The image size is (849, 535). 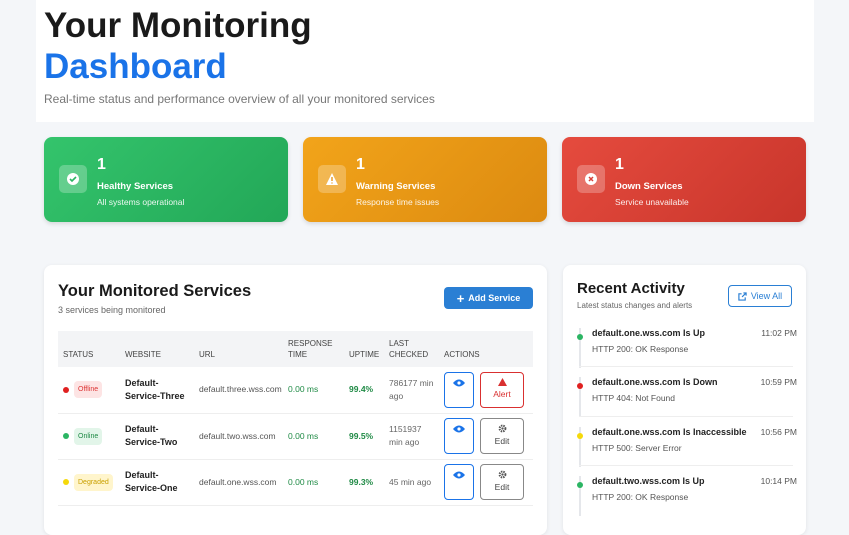 What do you see at coordinates (669, 432) in the screenshot?
I see `activity-title: default.one.wss.com Is Inaccessible` at bounding box center [669, 432].